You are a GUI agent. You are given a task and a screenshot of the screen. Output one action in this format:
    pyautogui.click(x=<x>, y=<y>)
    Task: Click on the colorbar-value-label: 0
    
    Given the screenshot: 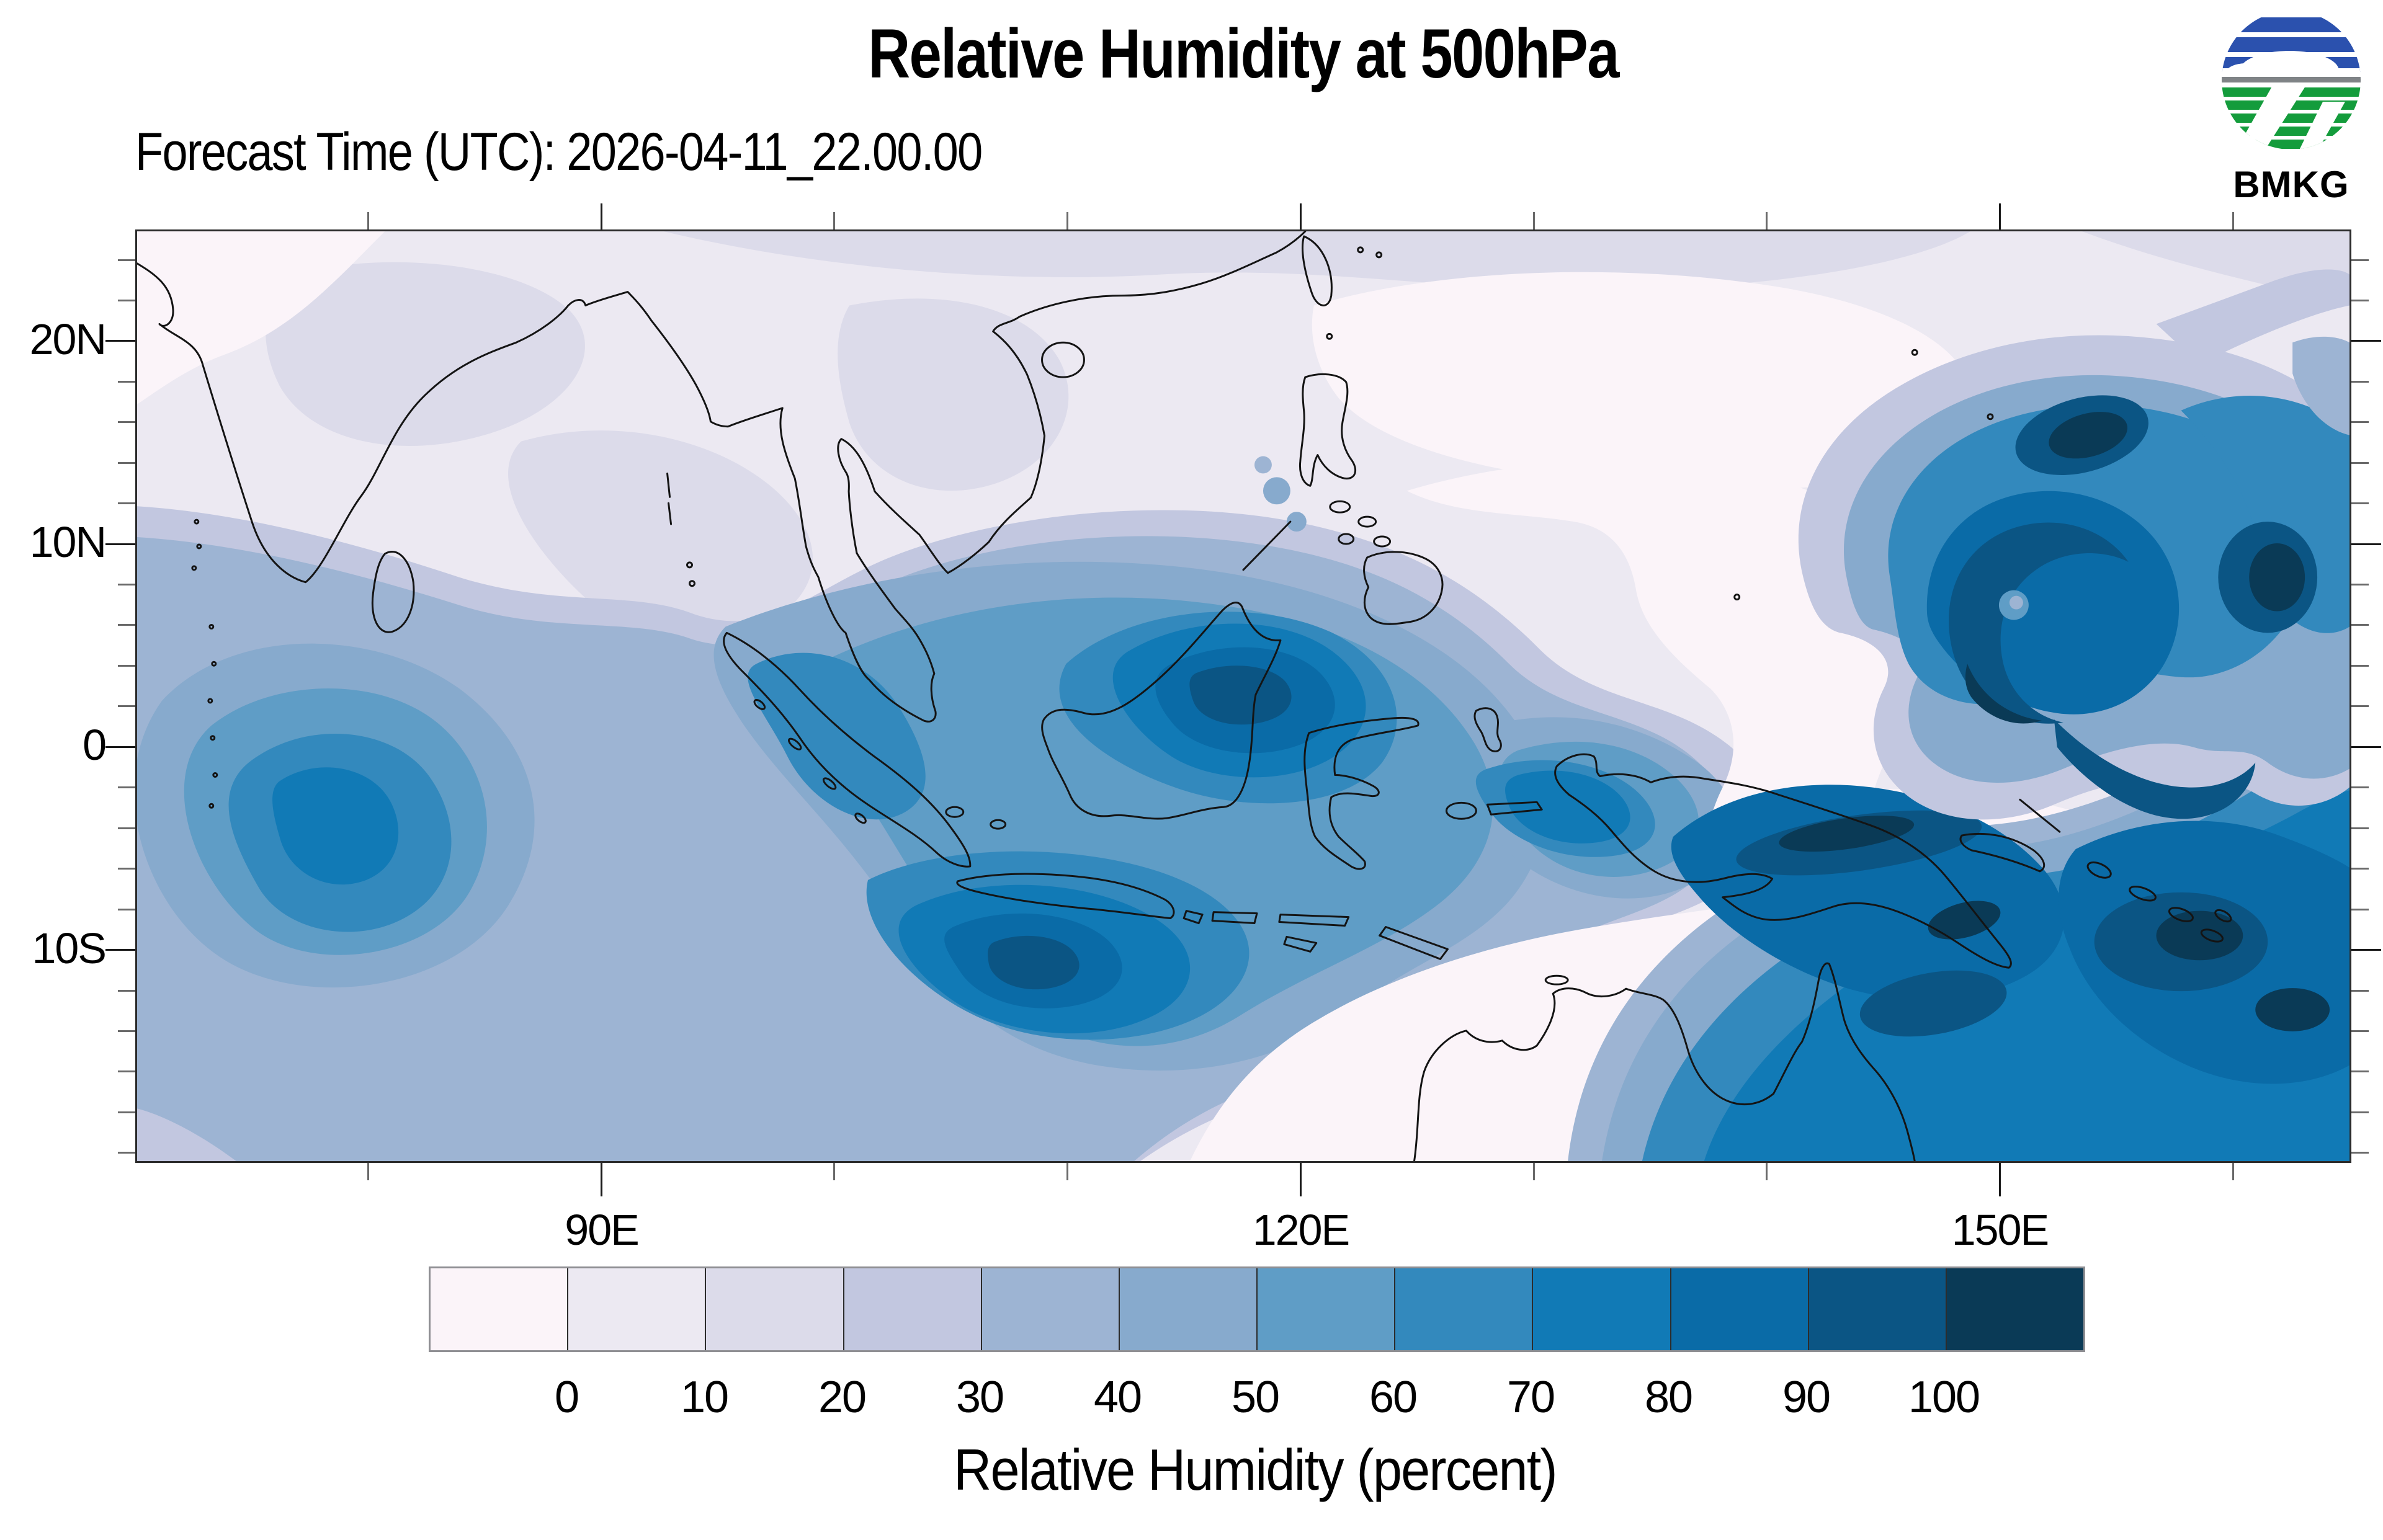 What is the action you would take?
    pyautogui.click(x=566, y=1398)
    